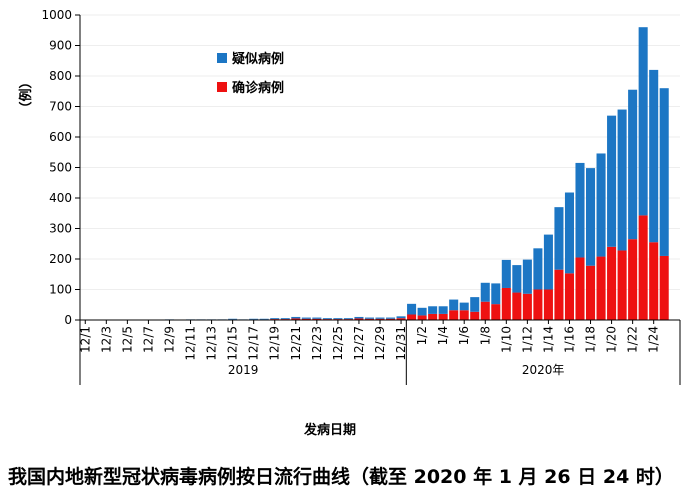 This screenshot has height=500, width=700. I want to click on x-tick-label: 12/9, so click(169, 339).